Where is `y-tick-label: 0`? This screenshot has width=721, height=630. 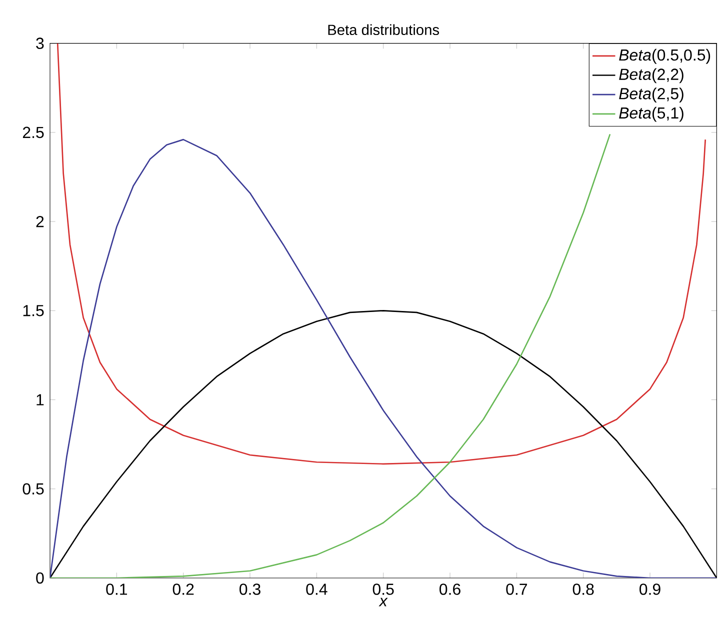 y-tick-label: 0 is located at coordinates (40, 578).